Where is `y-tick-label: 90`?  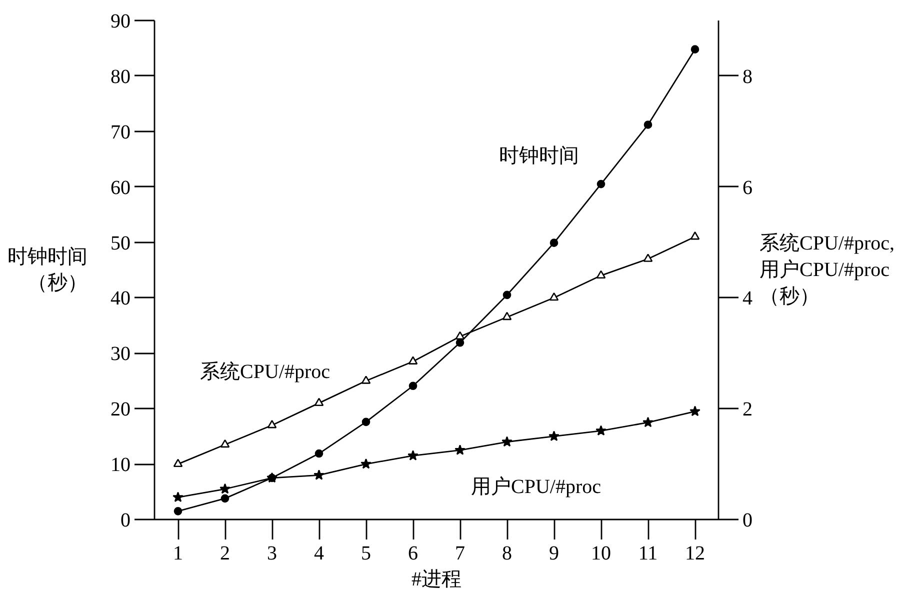 y-tick-label: 90 is located at coordinates (120, 21).